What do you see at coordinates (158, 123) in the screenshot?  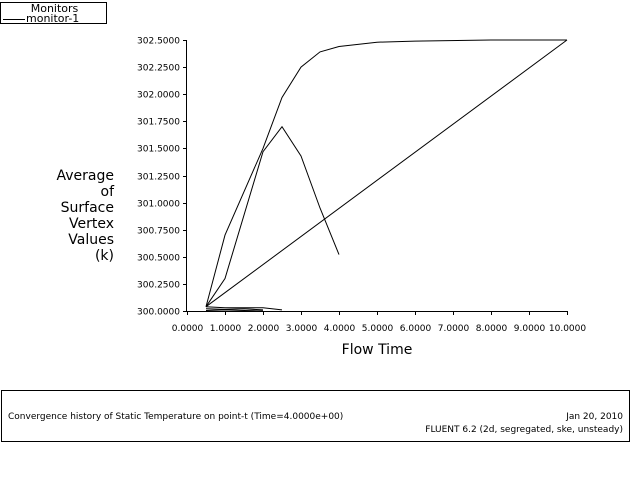 I see `y-tick-label: 301.7500` at bounding box center [158, 123].